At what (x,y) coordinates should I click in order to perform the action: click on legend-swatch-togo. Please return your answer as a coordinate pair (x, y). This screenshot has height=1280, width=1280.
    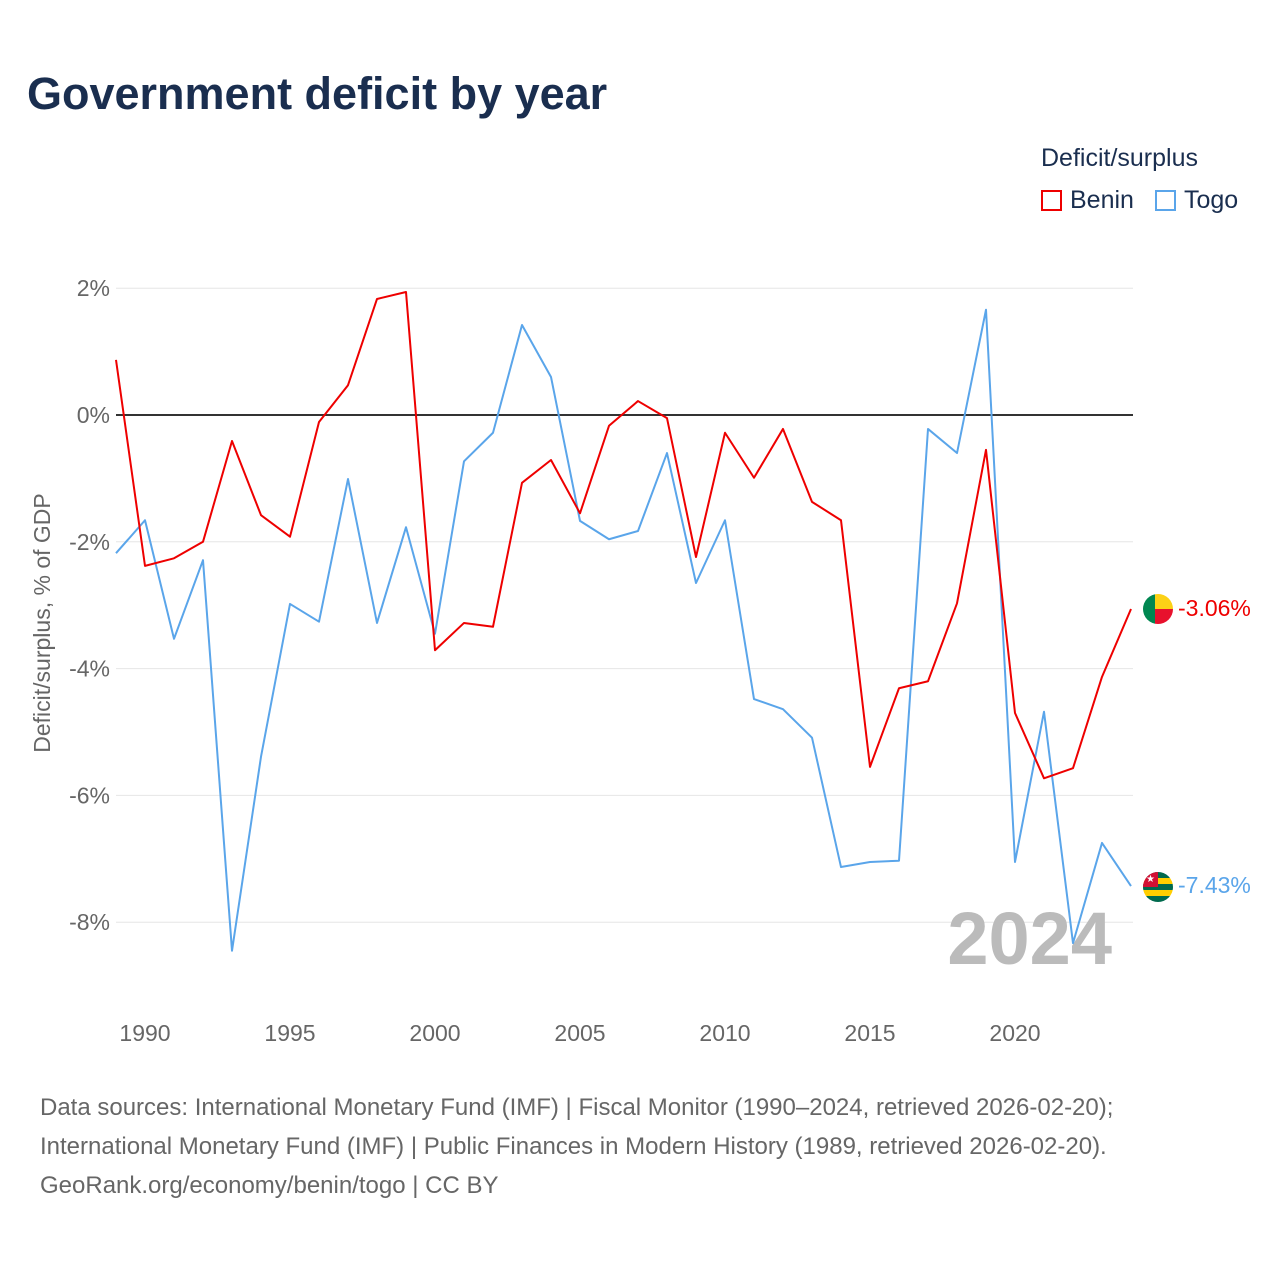
    Looking at the image, I should click on (1165, 200).